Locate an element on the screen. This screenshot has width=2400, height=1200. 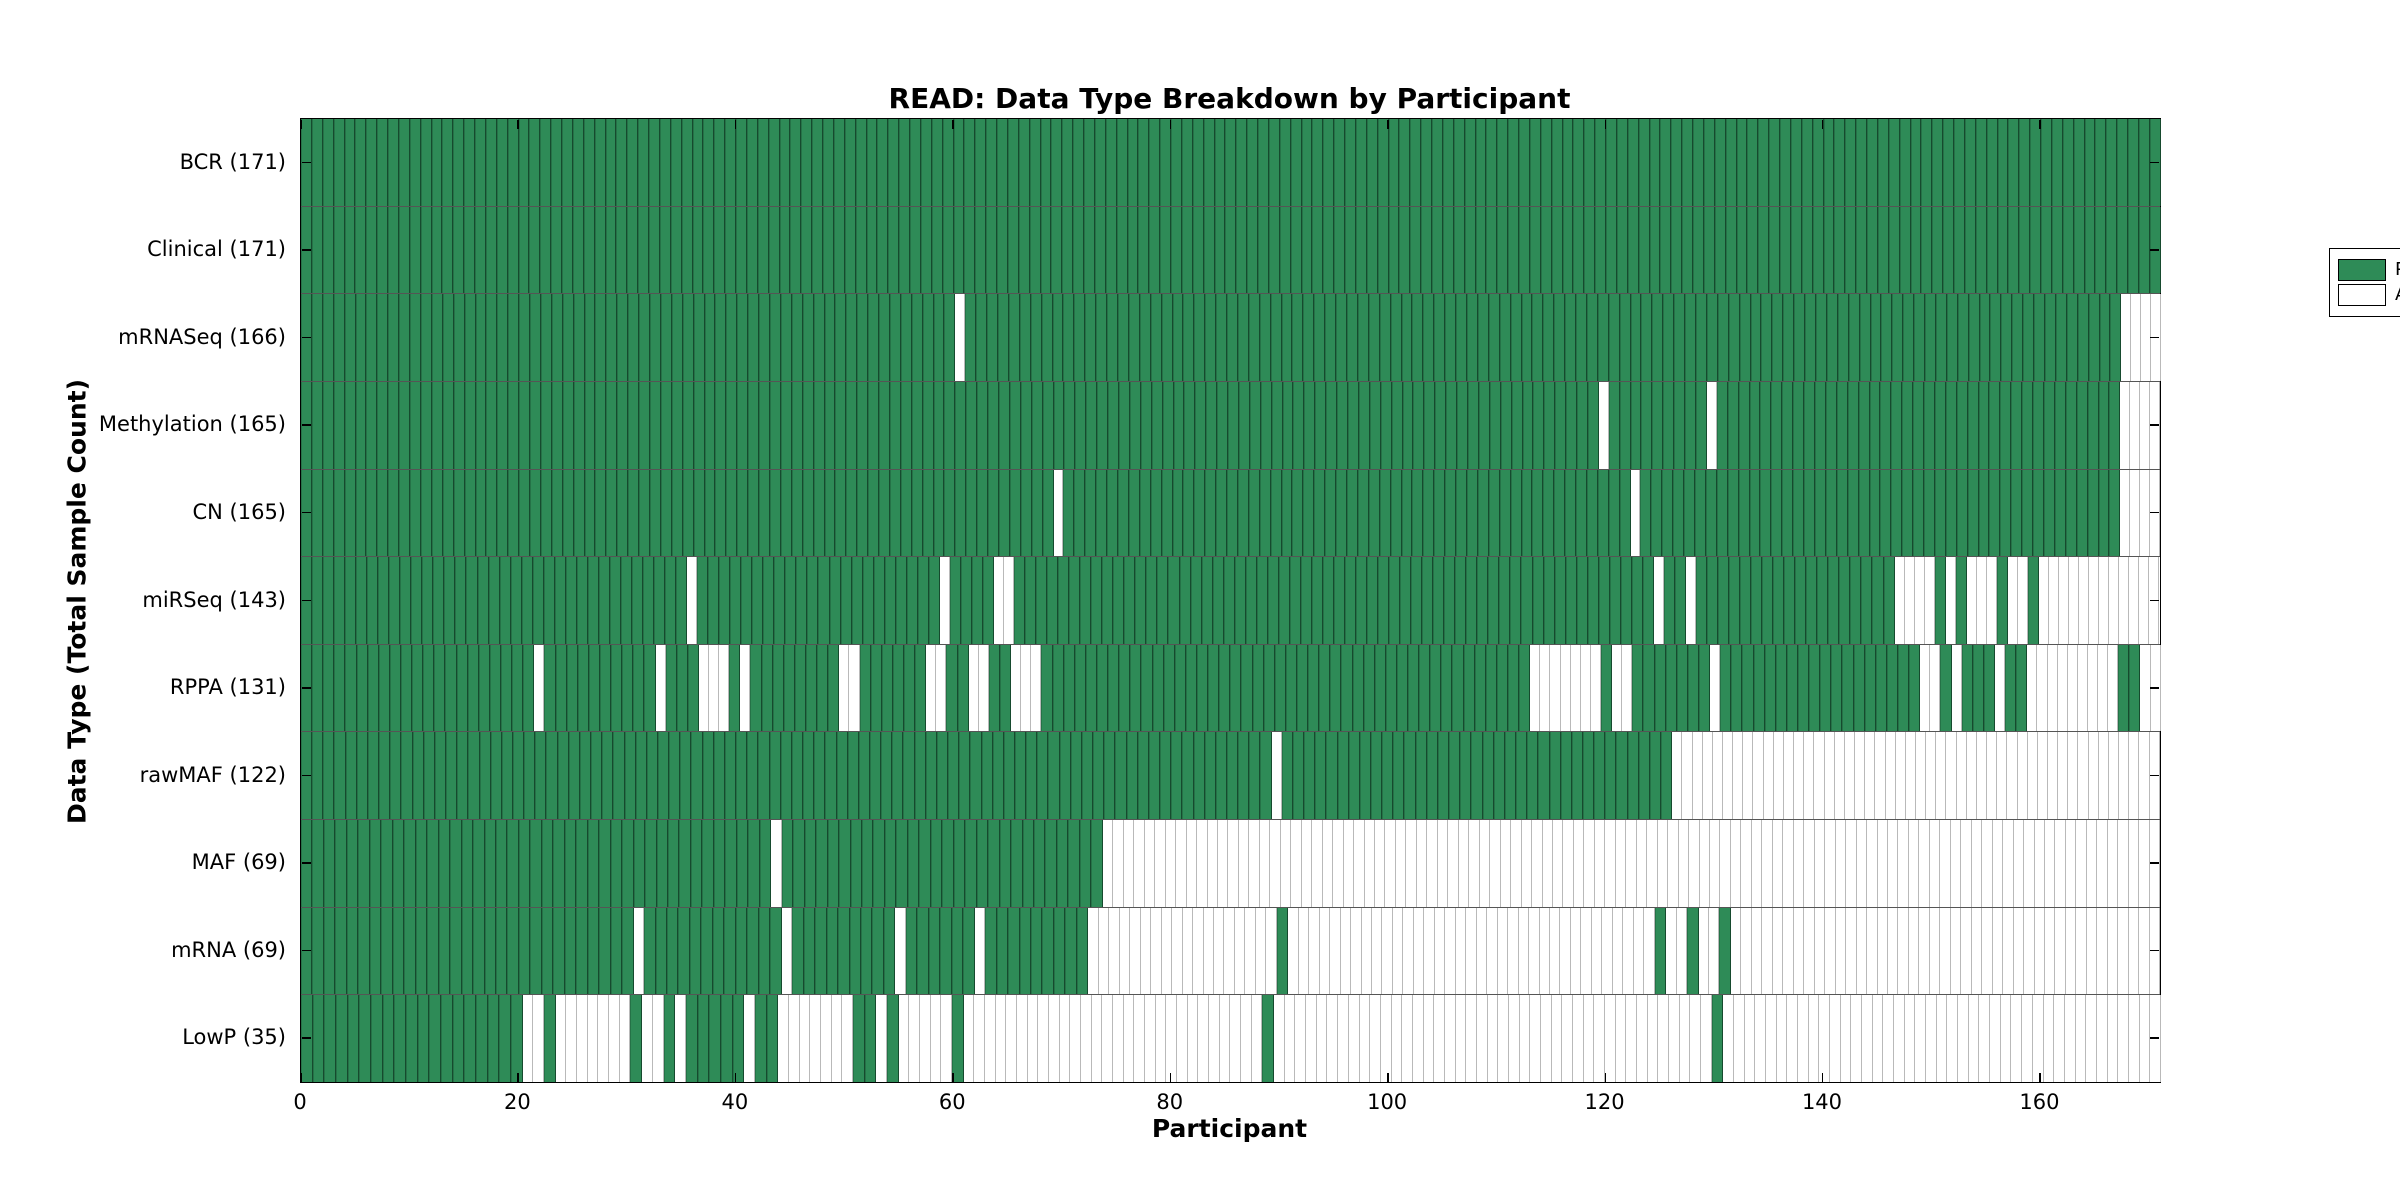
y-tick-label: RPPA (131) is located at coordinates (227, 687).